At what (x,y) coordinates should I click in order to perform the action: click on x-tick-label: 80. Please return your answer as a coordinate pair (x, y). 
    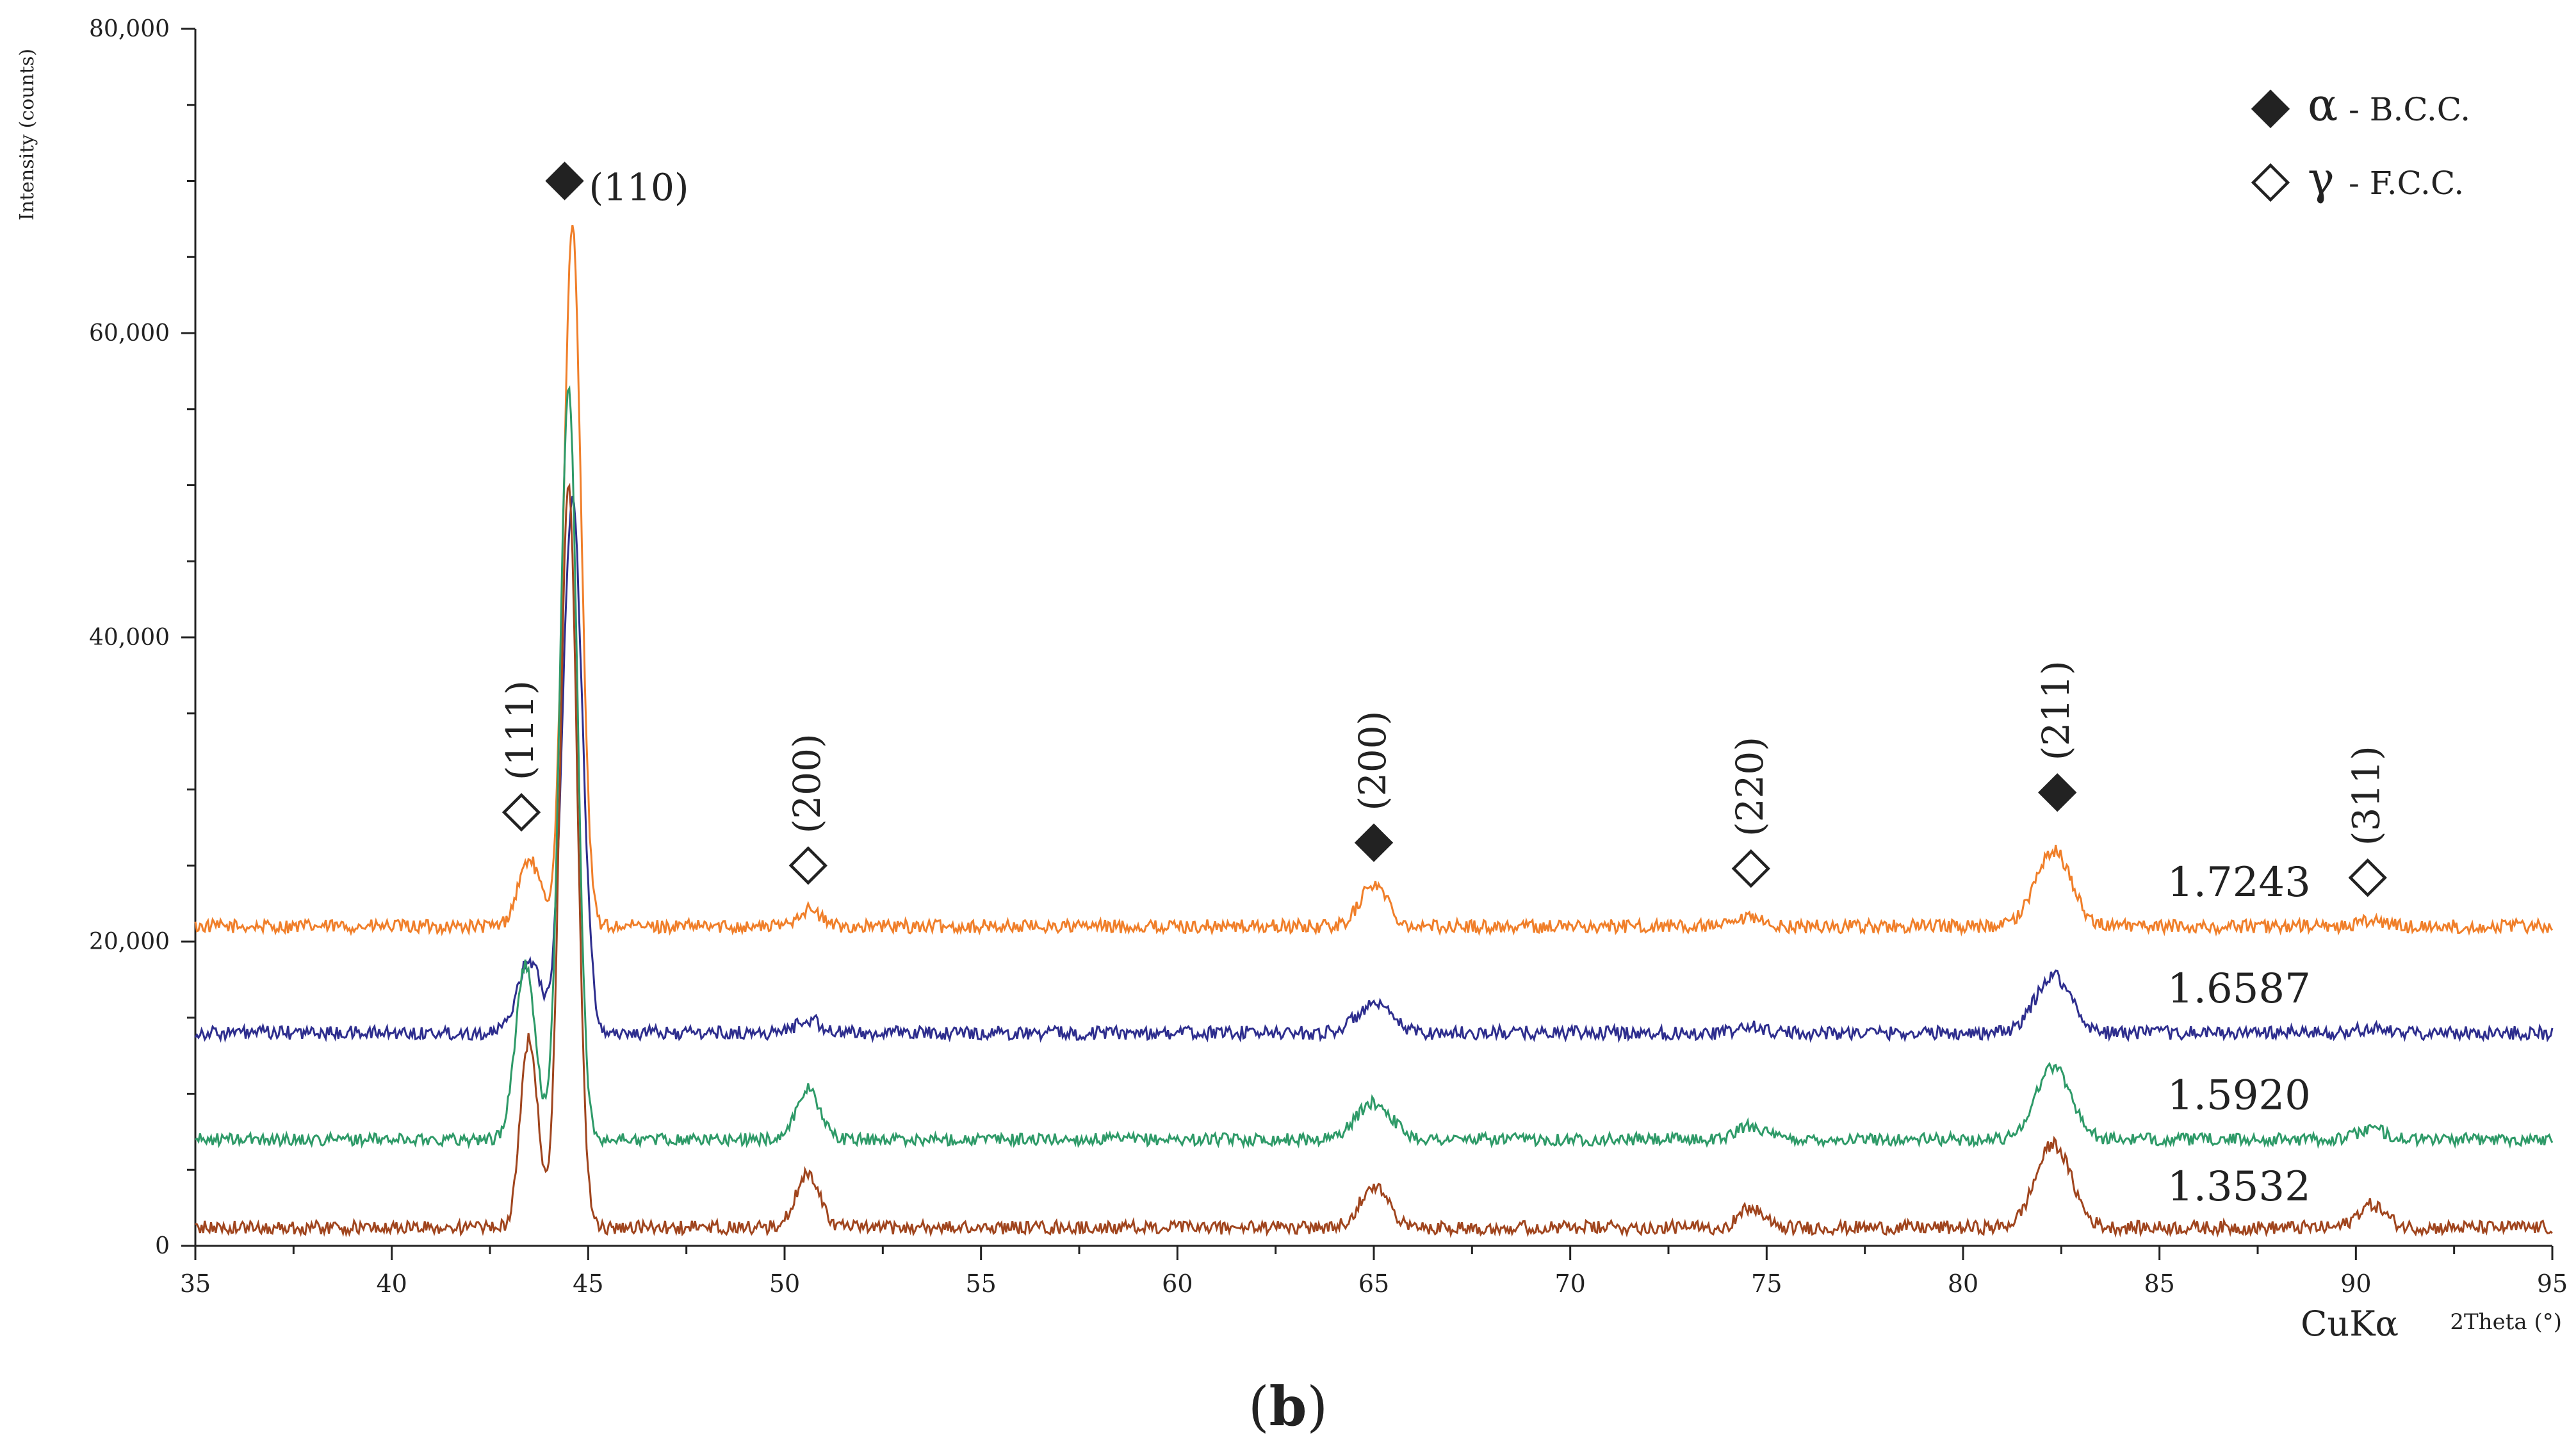
    Looking at the image, I should click on (1963, 1284).